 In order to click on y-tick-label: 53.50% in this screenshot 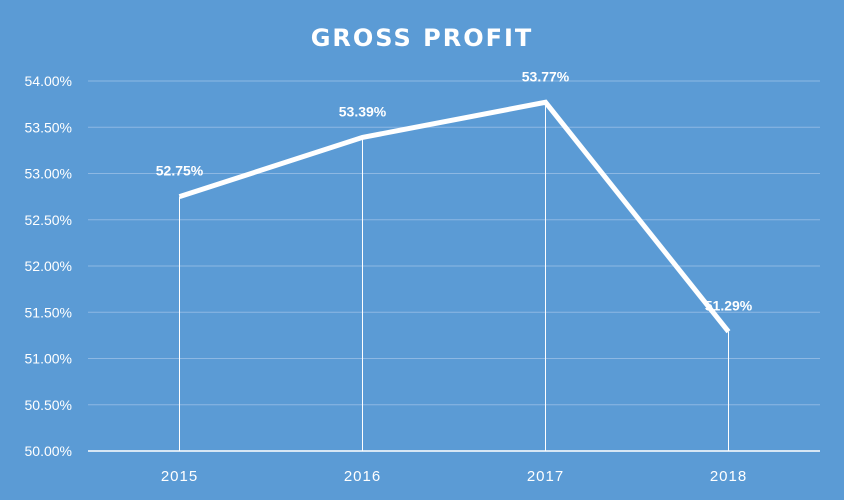, I will do `click(48, 127)`.